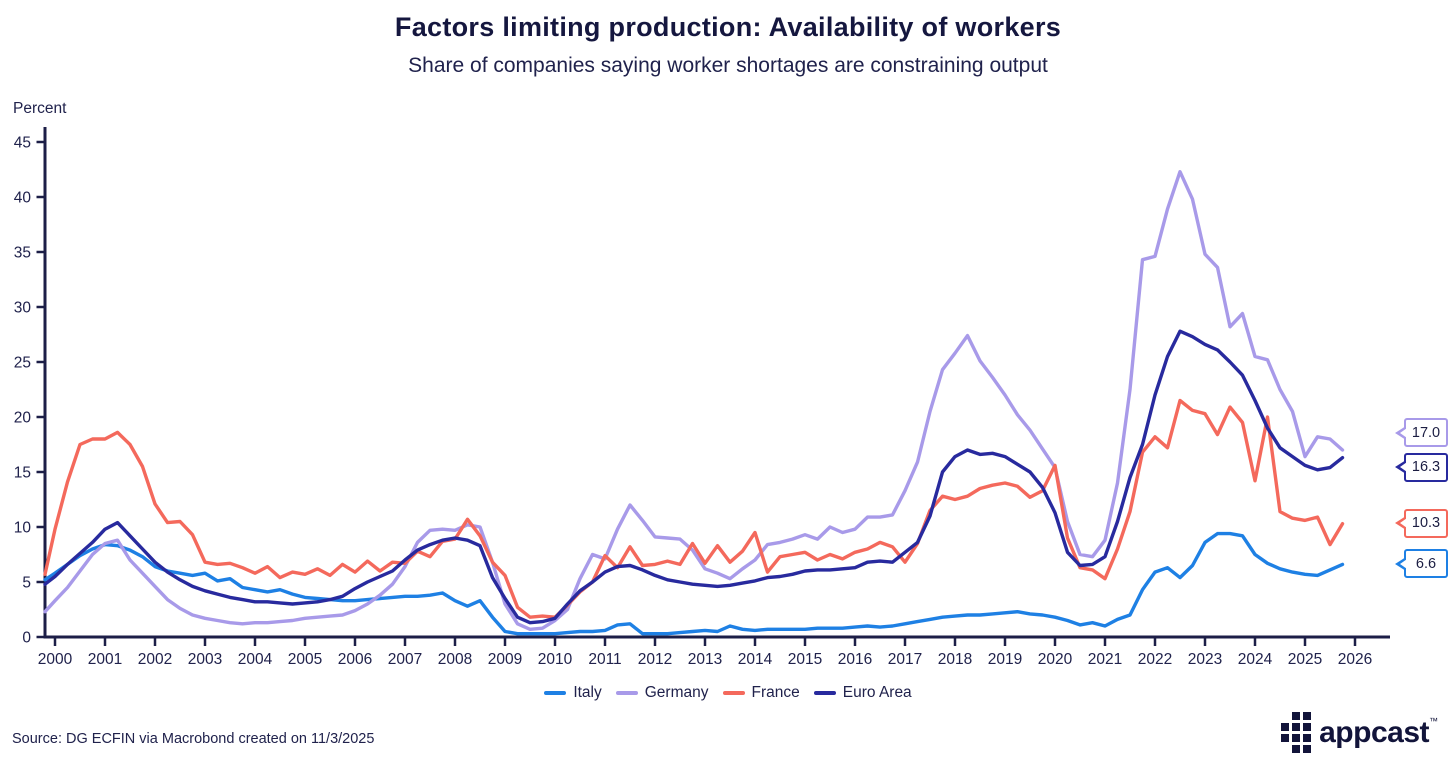  What do you see at coordinates (405, 659) in the screenshot?
I see `x-tick-label: 2007` at bounding box center [405, 659].